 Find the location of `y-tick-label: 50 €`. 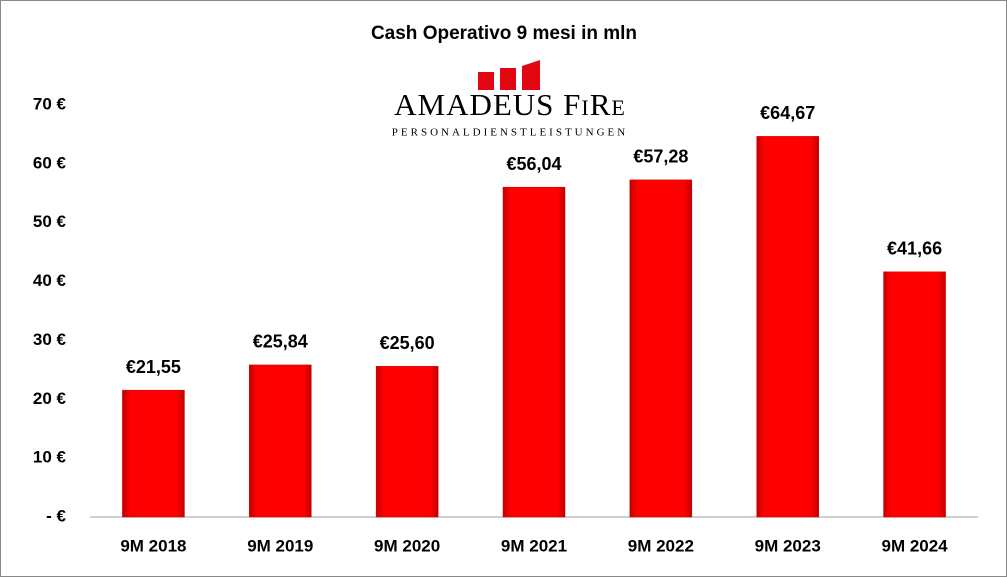

y-tick-label: 50 € is located at coordinates (50, 221).